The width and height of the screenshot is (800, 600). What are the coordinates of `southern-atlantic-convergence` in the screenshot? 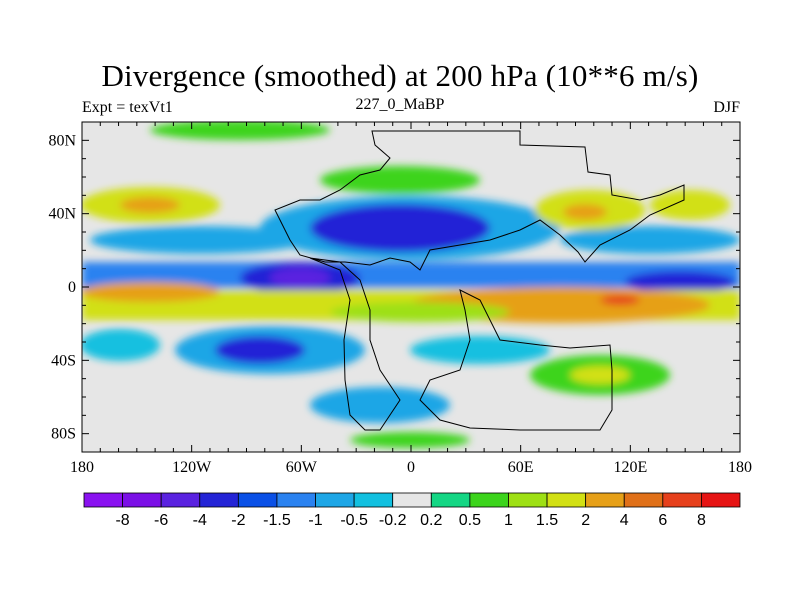 It's located at (480, 350).